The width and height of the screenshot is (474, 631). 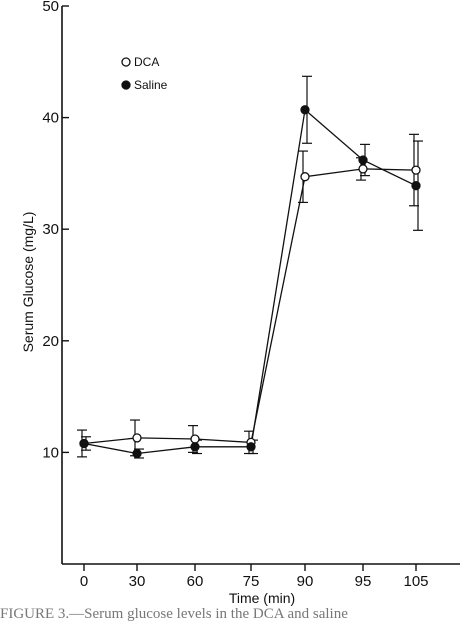 I want to click on x-tick-label-90: 90, so click(x=305, y=581).